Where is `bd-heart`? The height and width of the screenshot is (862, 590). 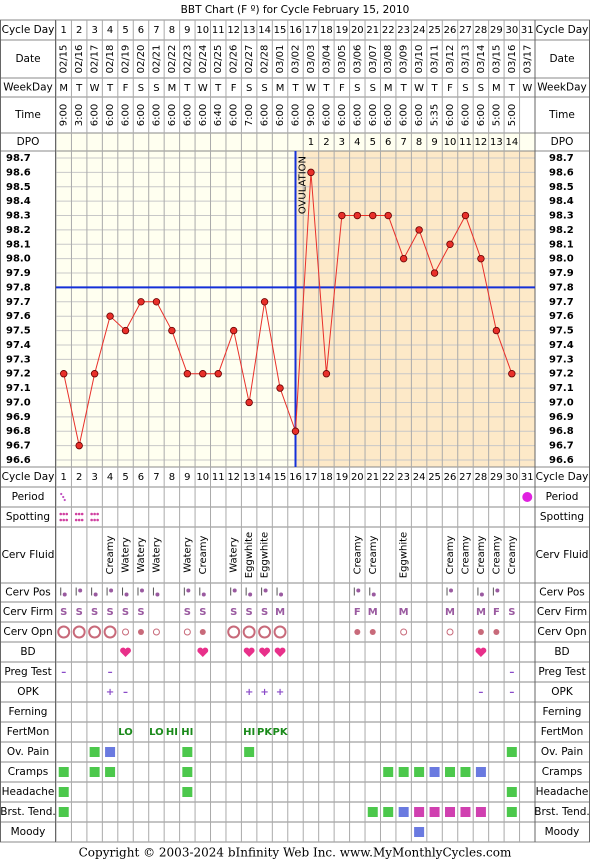
bd-heart is located at coordinates (249, 652).